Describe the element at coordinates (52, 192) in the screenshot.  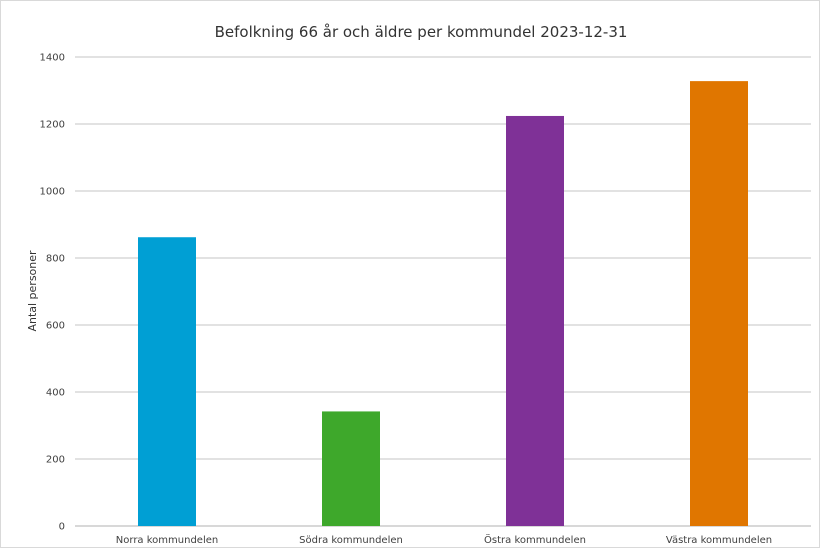
I see `y-tick-label: 1000` at that location.